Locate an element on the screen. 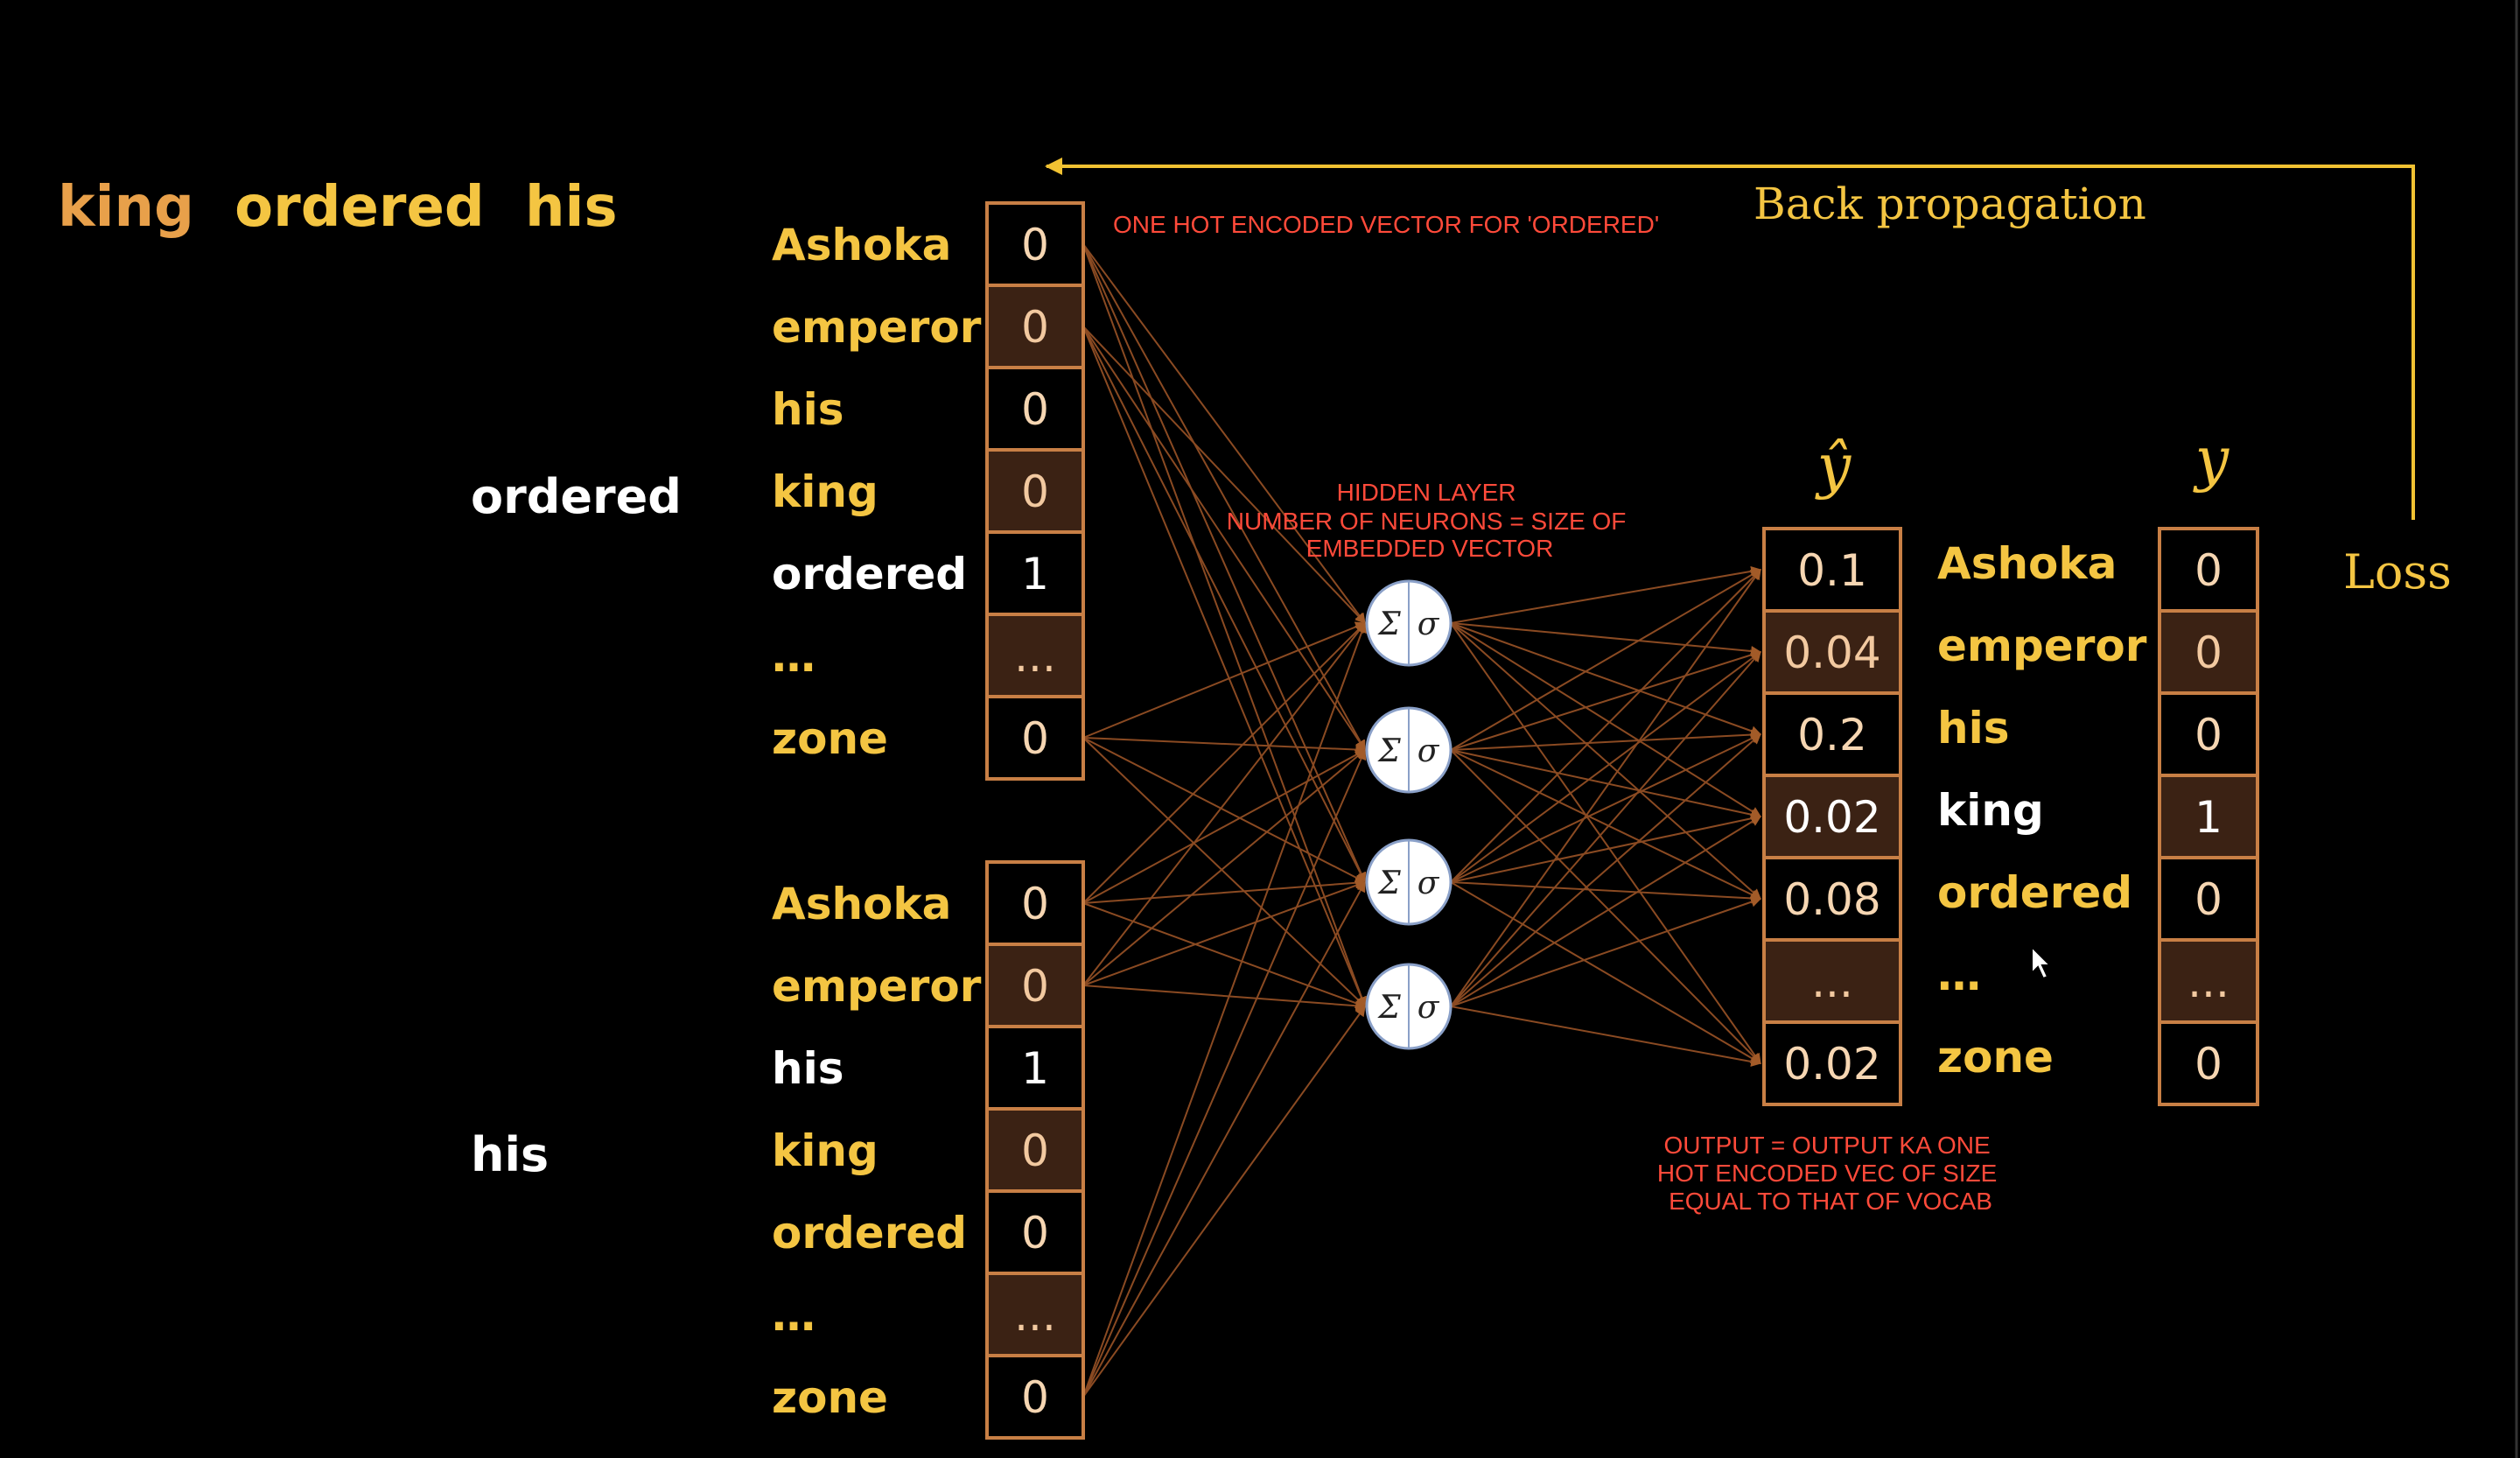 Image resolution: width=2520 pixels, height=1458 pixels. y-value: 1 is located at coordinates (2208, 817).